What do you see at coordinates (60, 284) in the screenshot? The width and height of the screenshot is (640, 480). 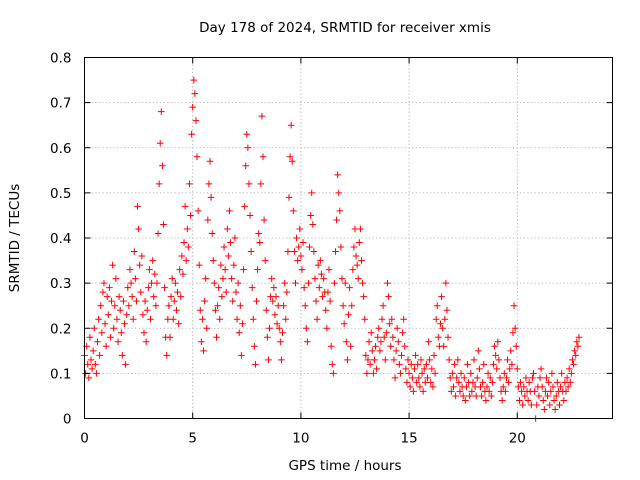 I see `y-tick-label: 0.3` at bounding box center [60, 284].